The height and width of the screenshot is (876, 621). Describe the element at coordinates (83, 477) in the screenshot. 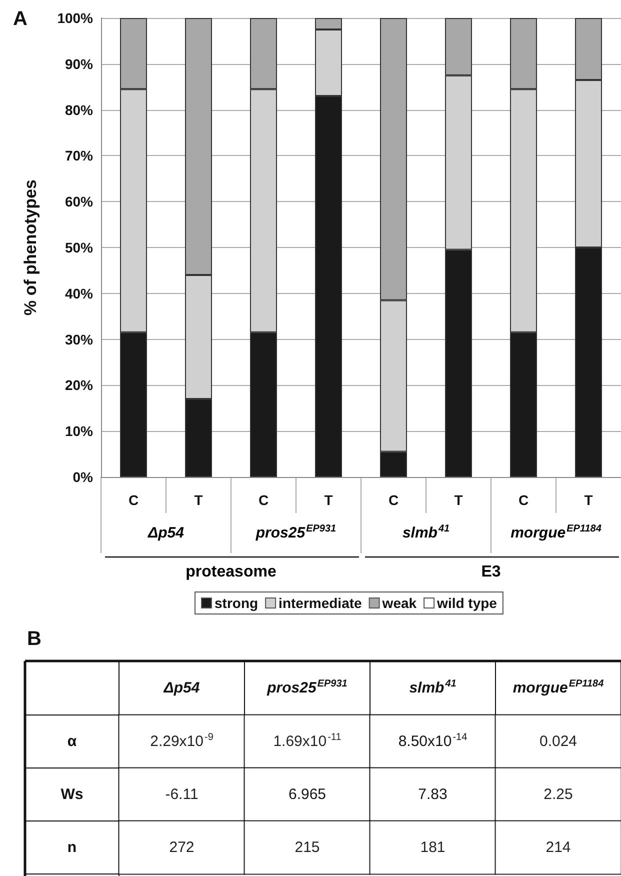

I see `y-tick-label: 0%` at that location.